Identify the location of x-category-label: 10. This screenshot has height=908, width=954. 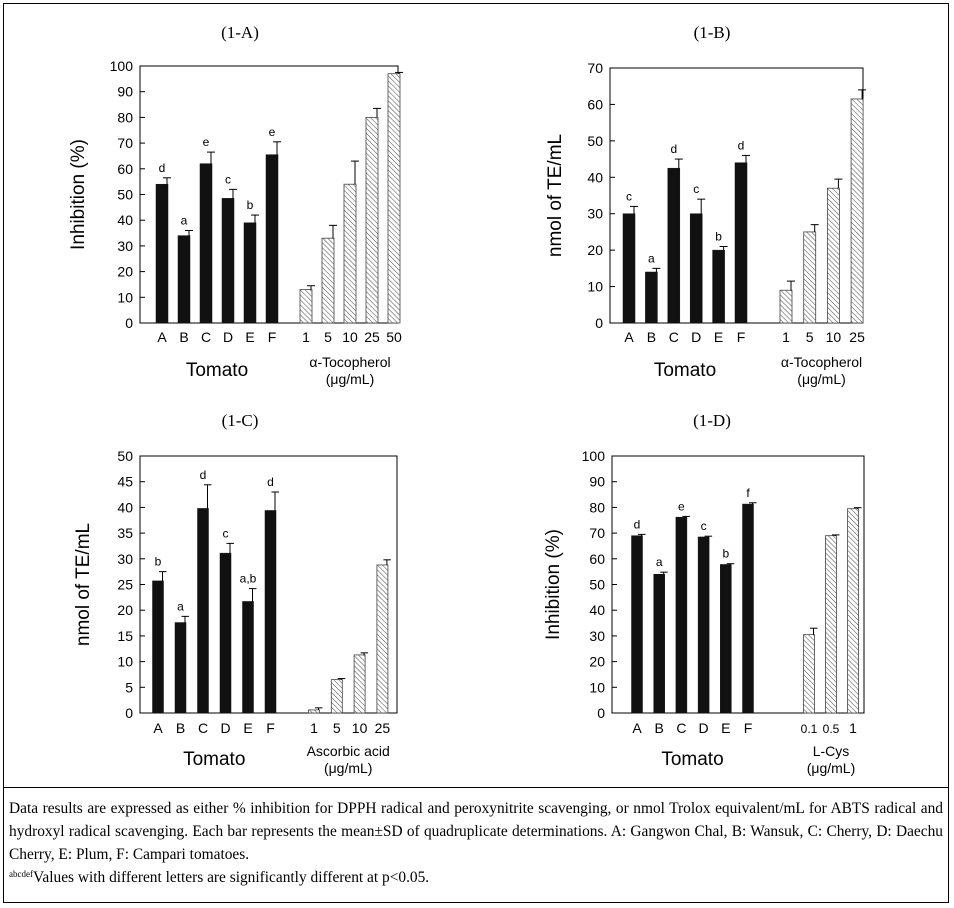
(350, 337).